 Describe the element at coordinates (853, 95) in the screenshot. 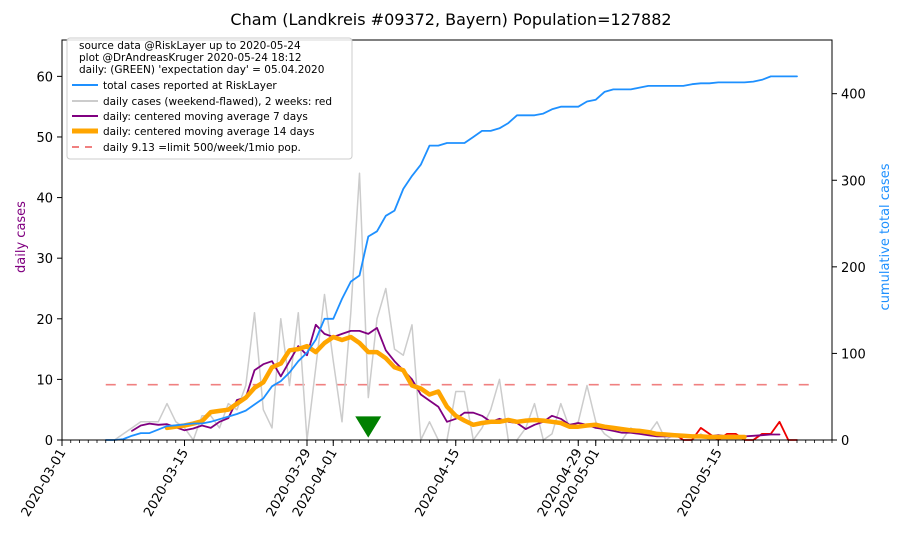

I see `right-y-tick-label: 400` at that location.